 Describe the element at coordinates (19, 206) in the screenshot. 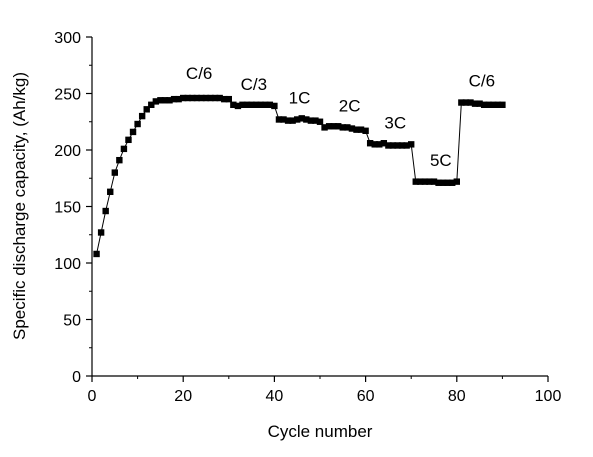

I see `y-axis-label: Specific discharge capacity, (Ah/kg)` at that location.